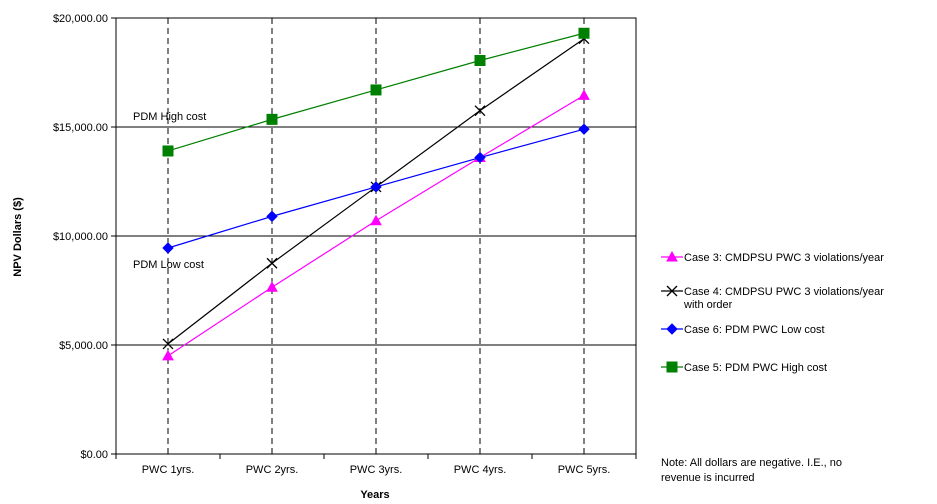  What do you see at coordinates (784, 292) in the screenshot?
I see `legend-label-case-4: Case 4: CMDPSU PWC 3 violations/year` at bounding box center [784, 292].